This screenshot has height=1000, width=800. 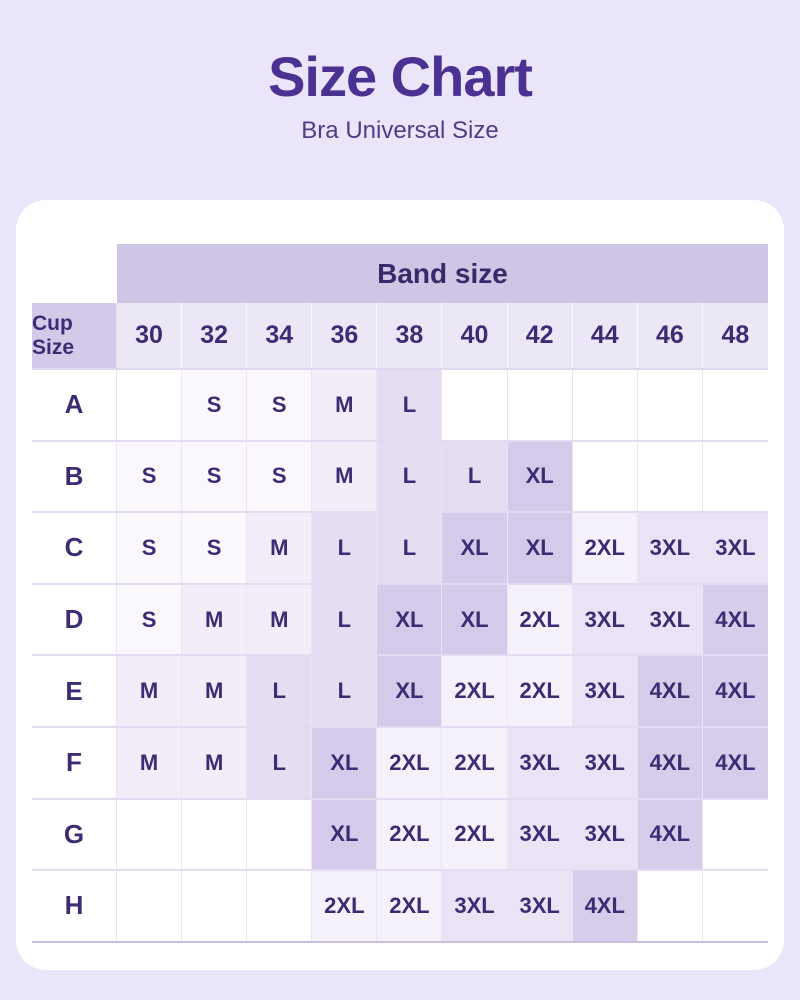 What do you see at coordinates (400, 130) in the screenshot?
I see `page-subtitle: Bra Universal Size` at bounding box center [400, 130].